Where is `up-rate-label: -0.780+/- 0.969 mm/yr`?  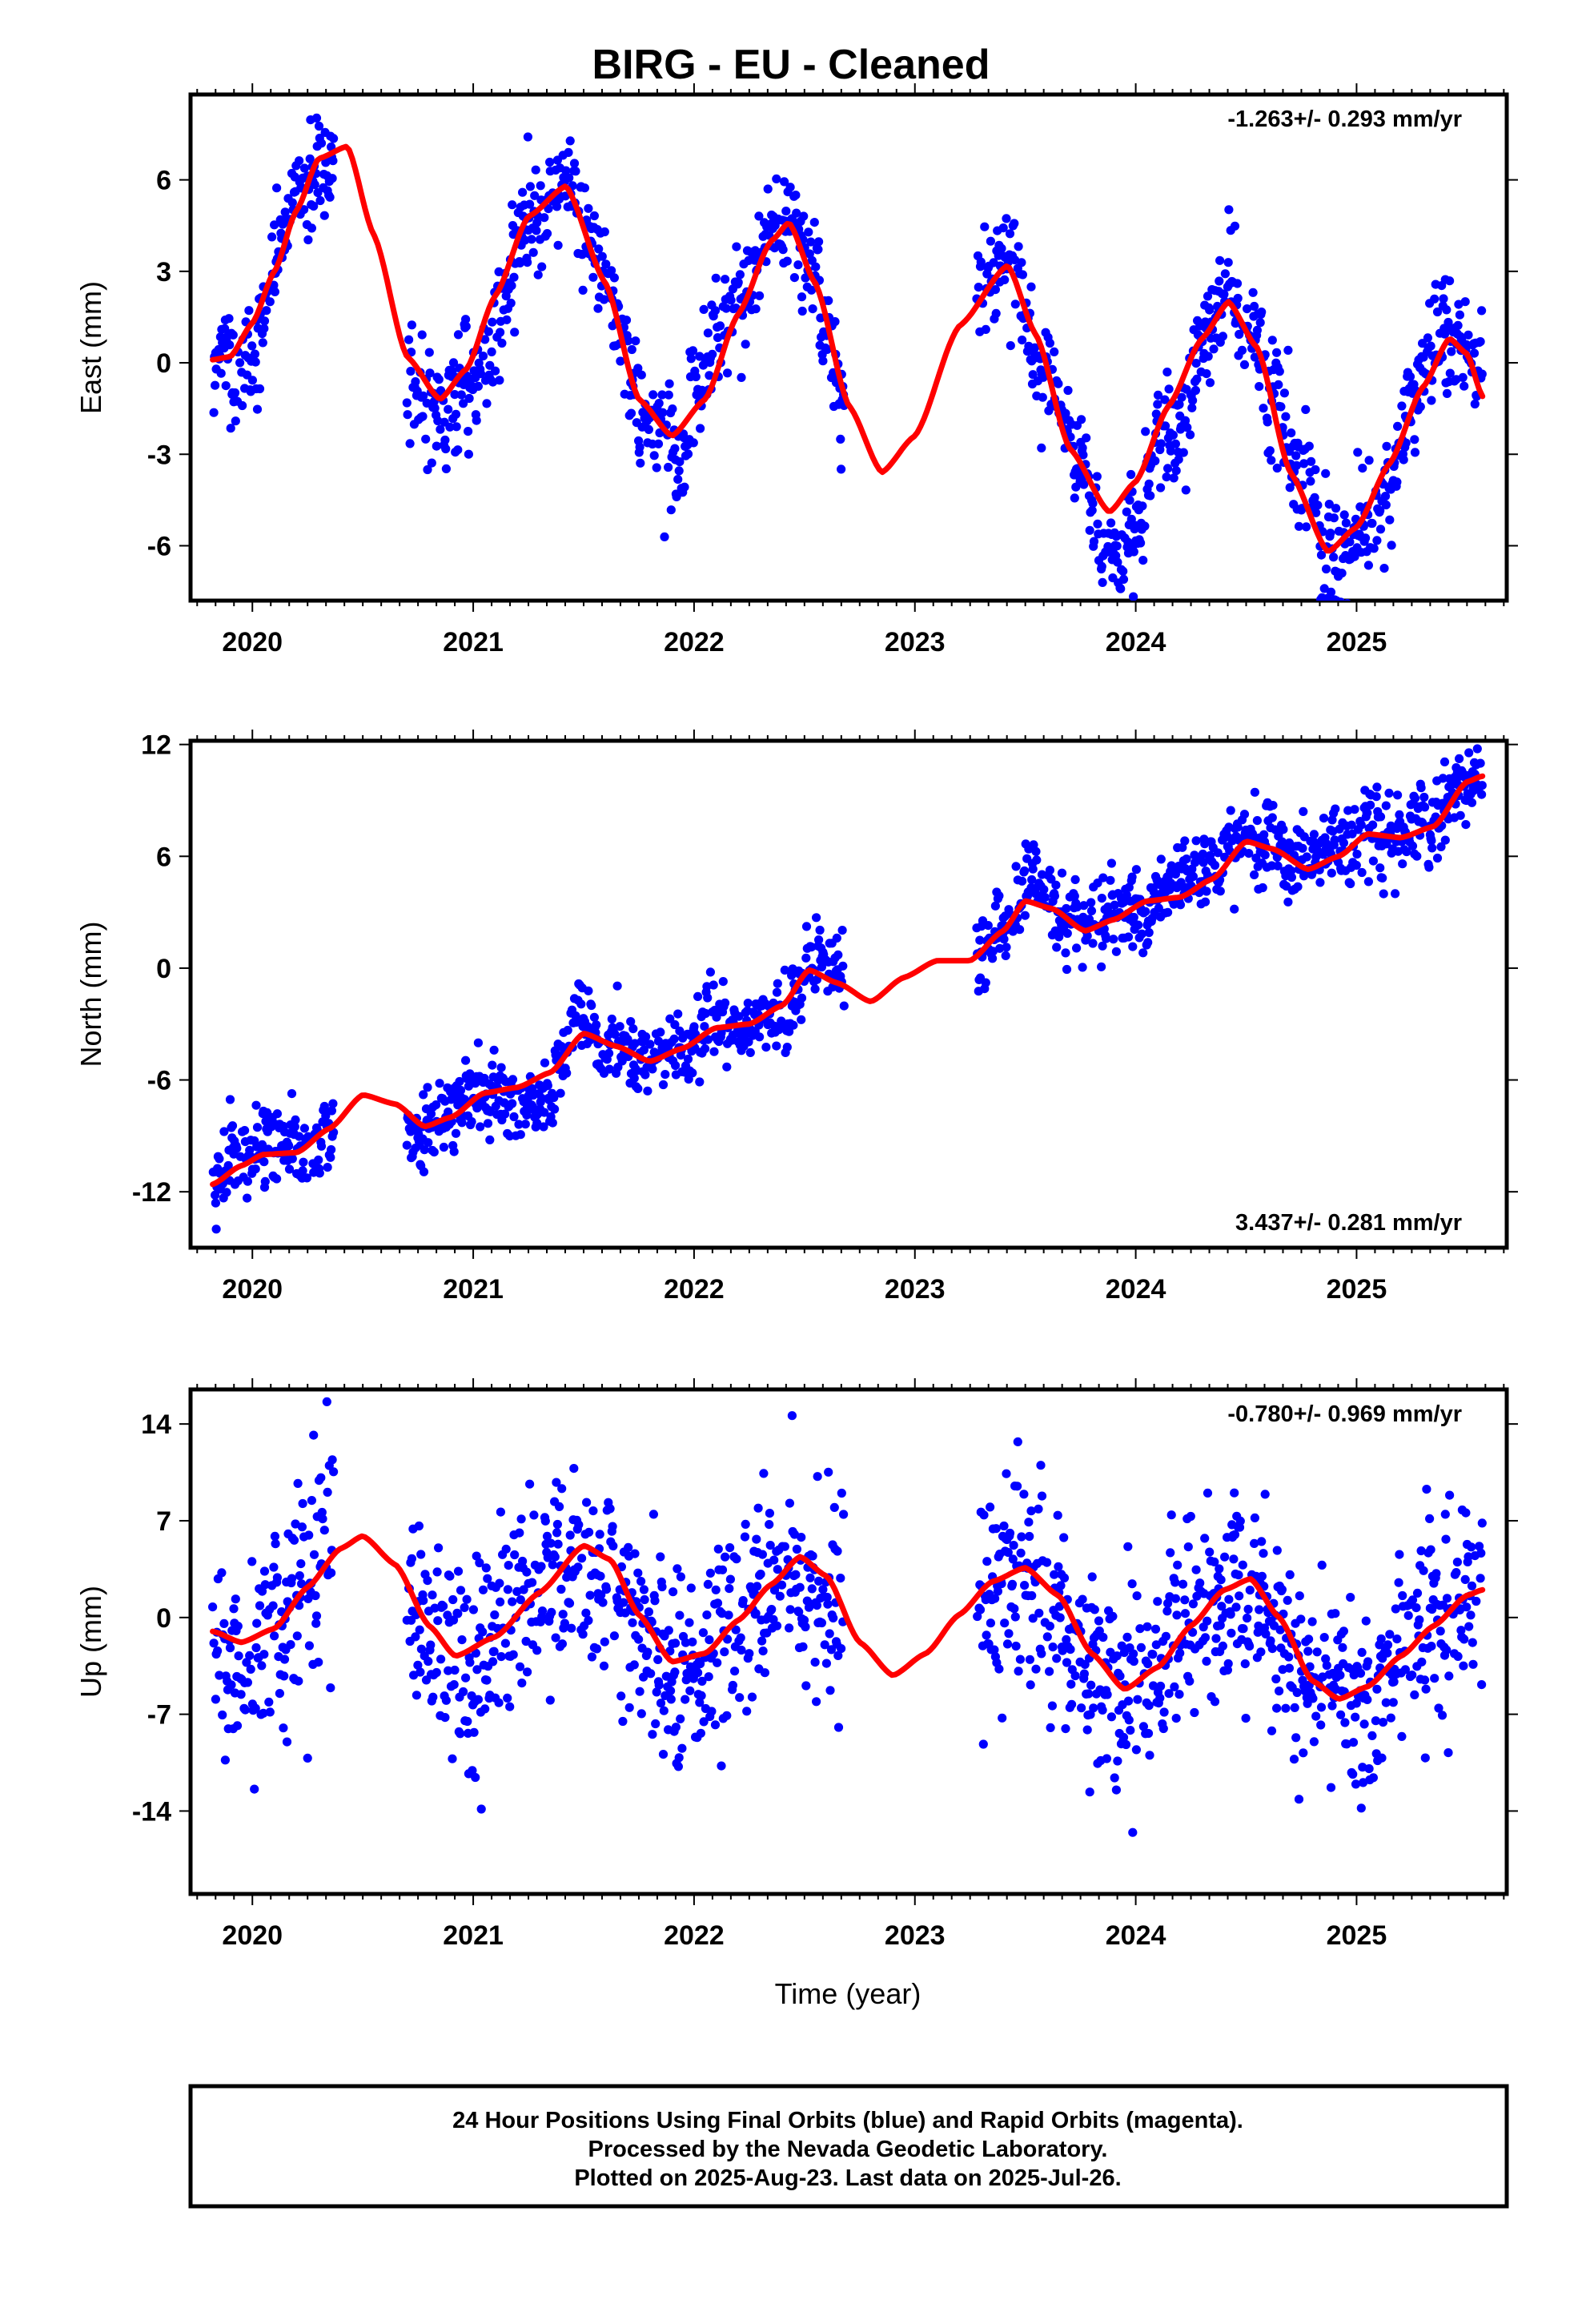
up-rate-label: -0.780+/- 0.969 mm/yr is located at coordinates (1344, 1414).